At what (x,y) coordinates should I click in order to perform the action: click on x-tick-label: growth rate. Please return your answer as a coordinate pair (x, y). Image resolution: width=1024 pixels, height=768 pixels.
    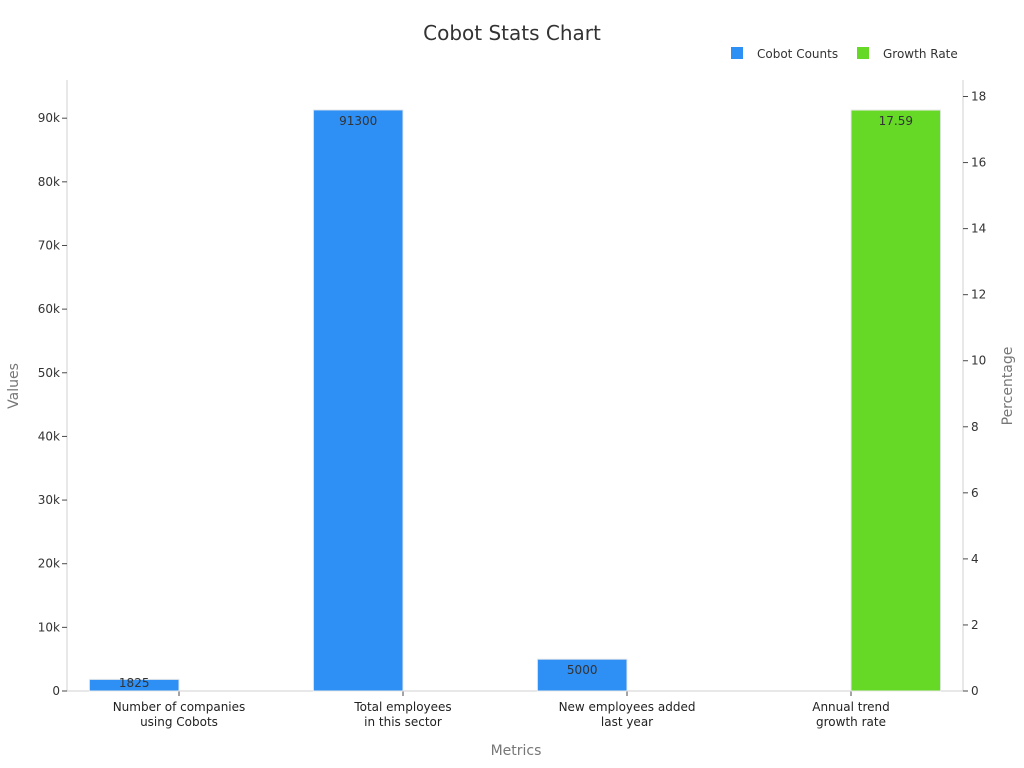
    Looking at the image, I should click on (851, 722).